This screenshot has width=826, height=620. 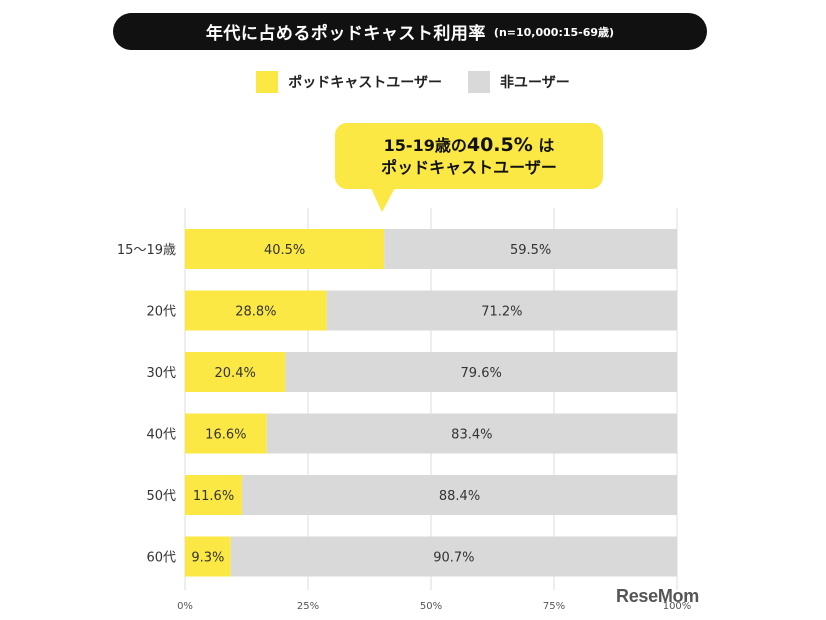 I want to click on callout-line-1: 15-19歳の40.5% は, so click(x=469, y=145).